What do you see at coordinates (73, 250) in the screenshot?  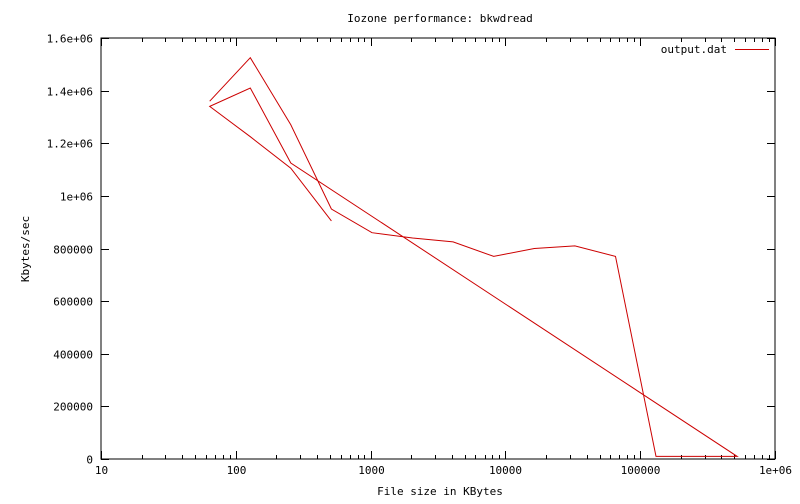 I see `y-tick-label: 800000` at bounding box center [73, 250].